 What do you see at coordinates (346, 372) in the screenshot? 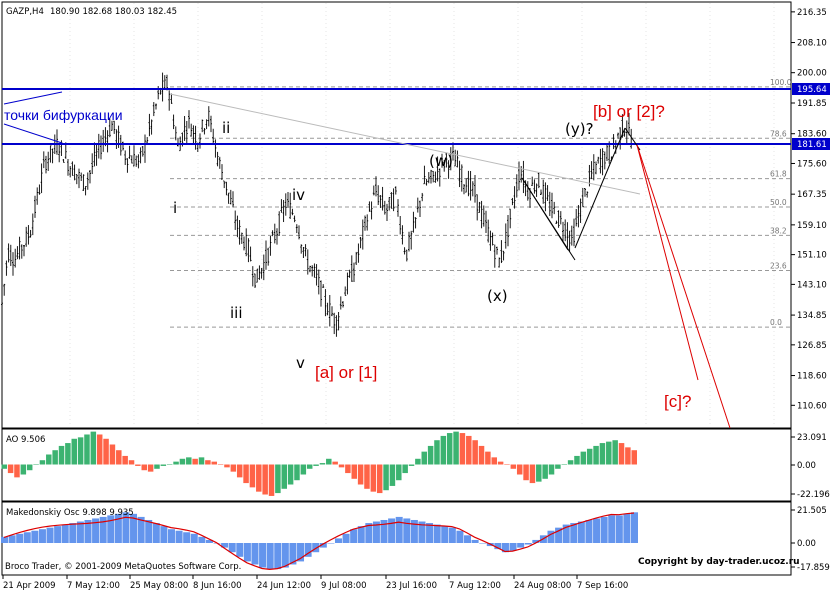
I see `label-a-or-1: [a] or [1]` at bounding box center [346, 372].